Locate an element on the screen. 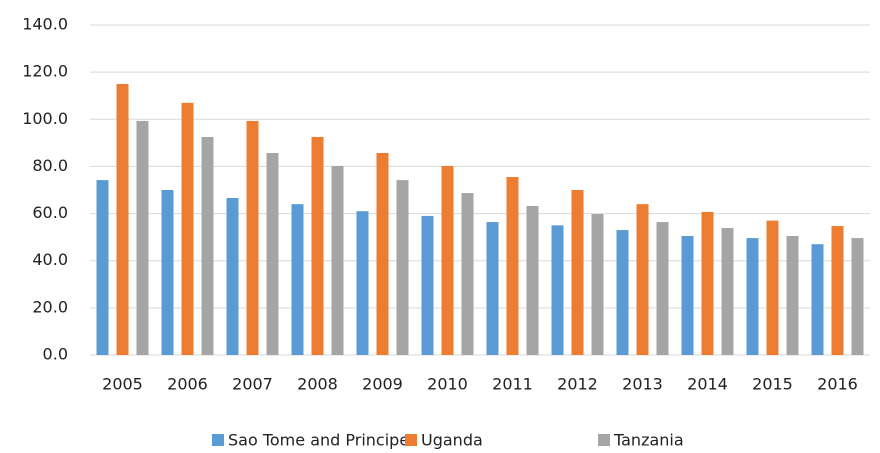 The width and height of the screenshot is (880, 453). y-tick-label: 120.0 is located at coordinates (45, 71).